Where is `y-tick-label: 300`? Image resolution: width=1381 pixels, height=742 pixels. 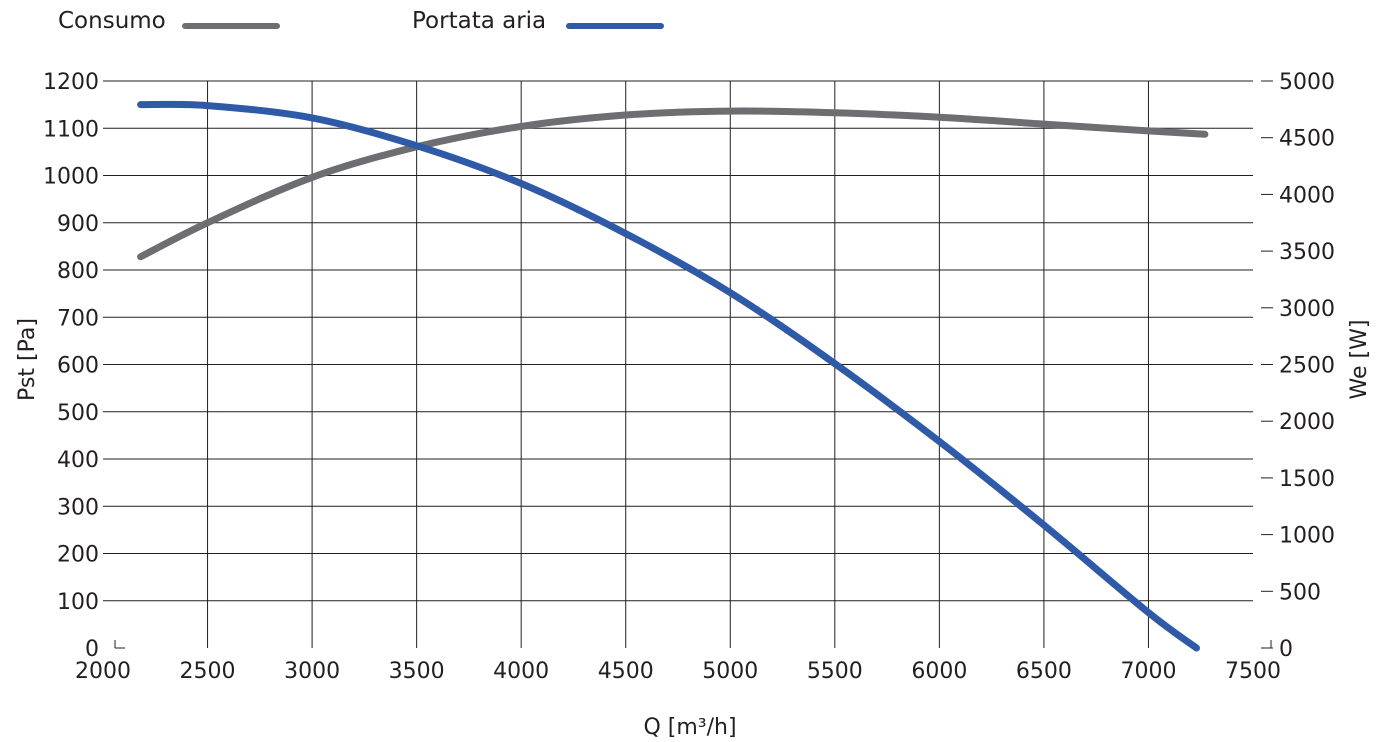
y-tick-label: 300 is located at coordinates (78, 507).